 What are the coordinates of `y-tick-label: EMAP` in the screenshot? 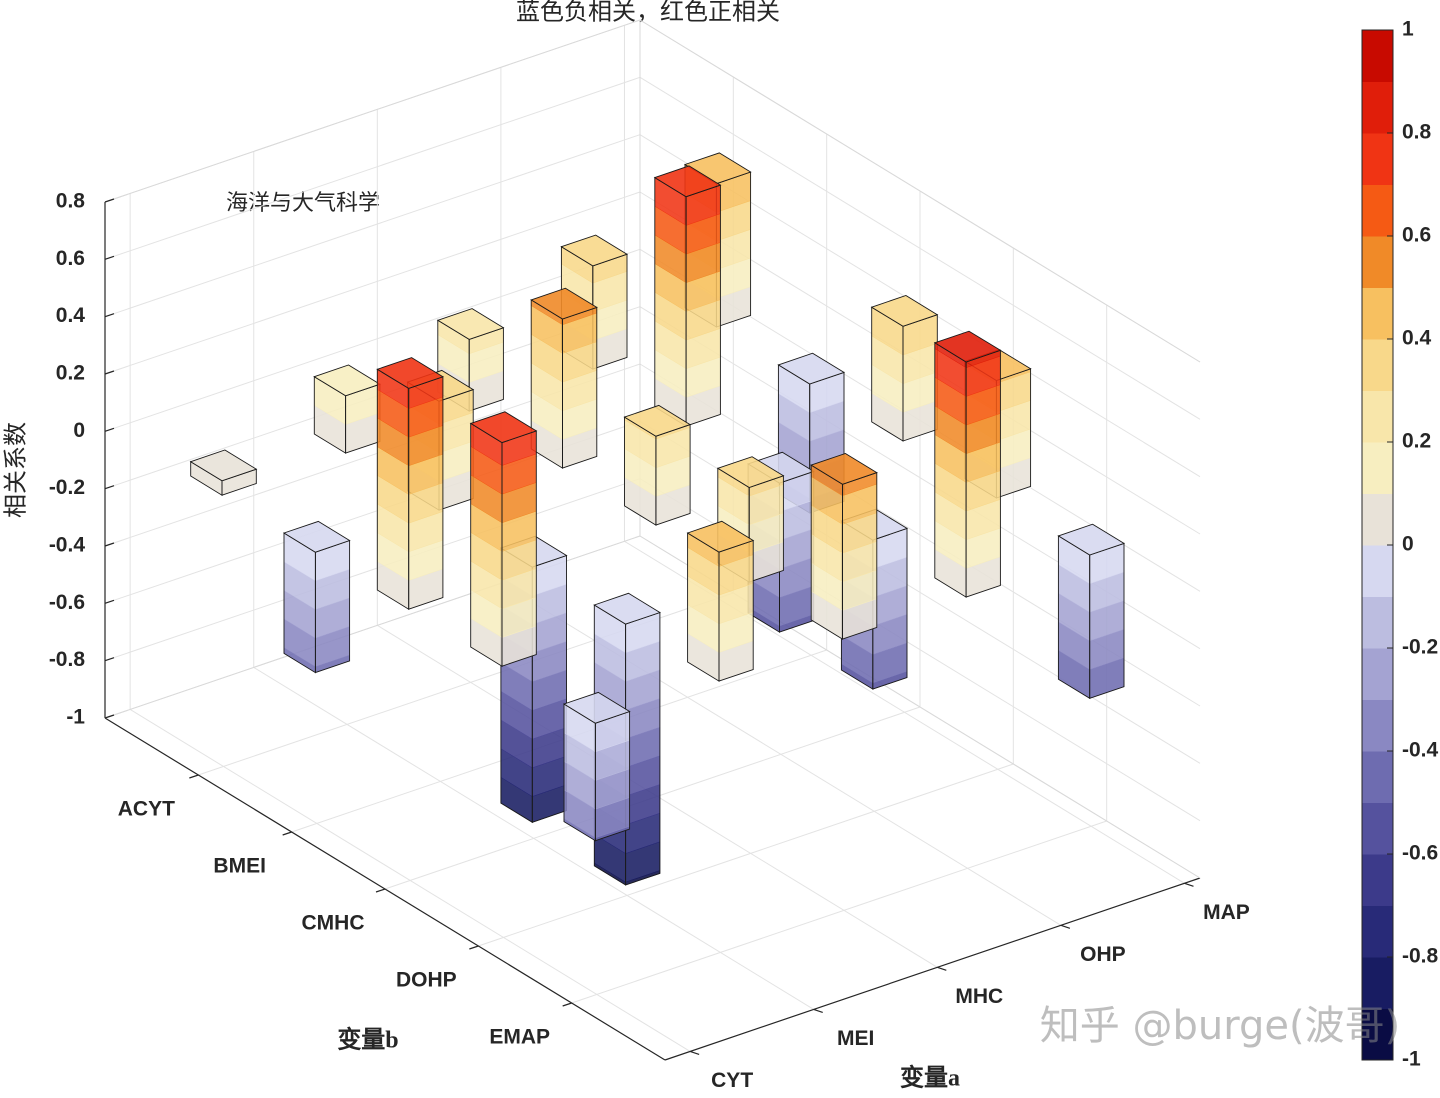 It's located at (519, 1037).